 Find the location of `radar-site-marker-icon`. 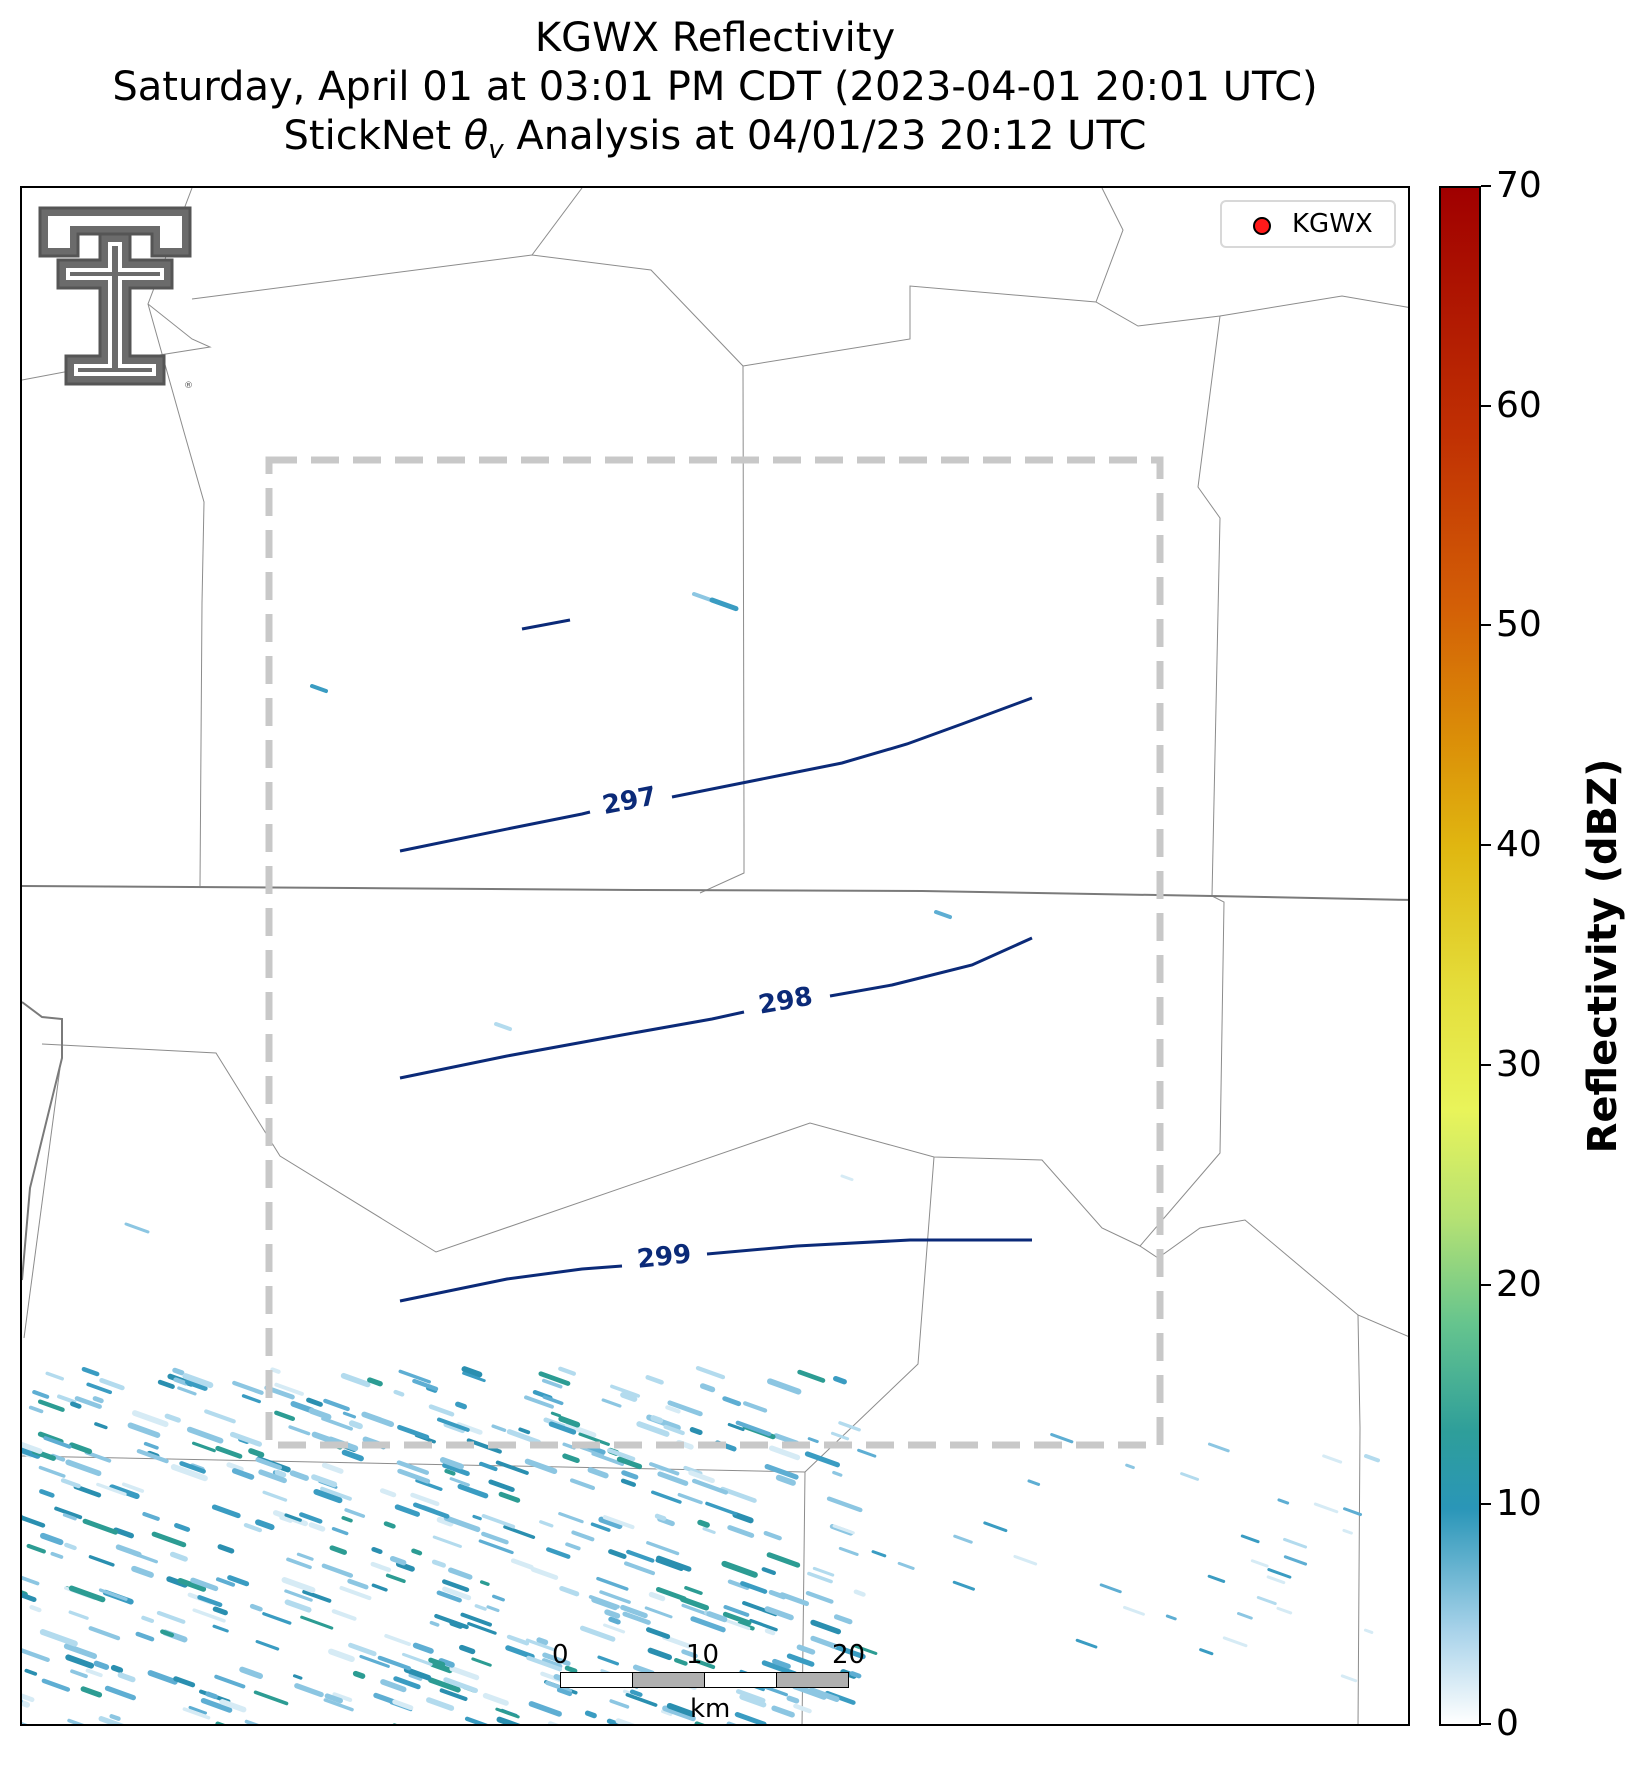

radar-site-marker-icon is located at coordinates (1262, 226).